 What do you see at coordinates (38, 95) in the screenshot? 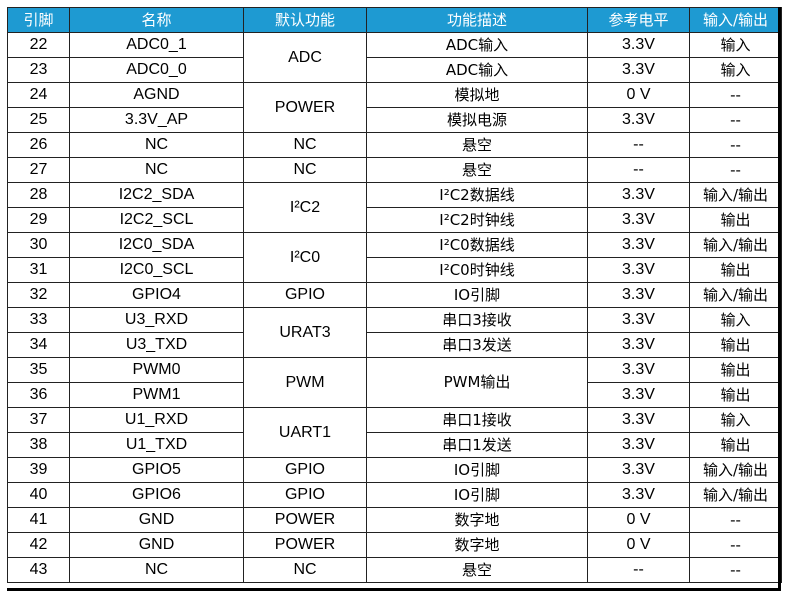
I see `pin-number: 24` at bounding box center [38, 95].